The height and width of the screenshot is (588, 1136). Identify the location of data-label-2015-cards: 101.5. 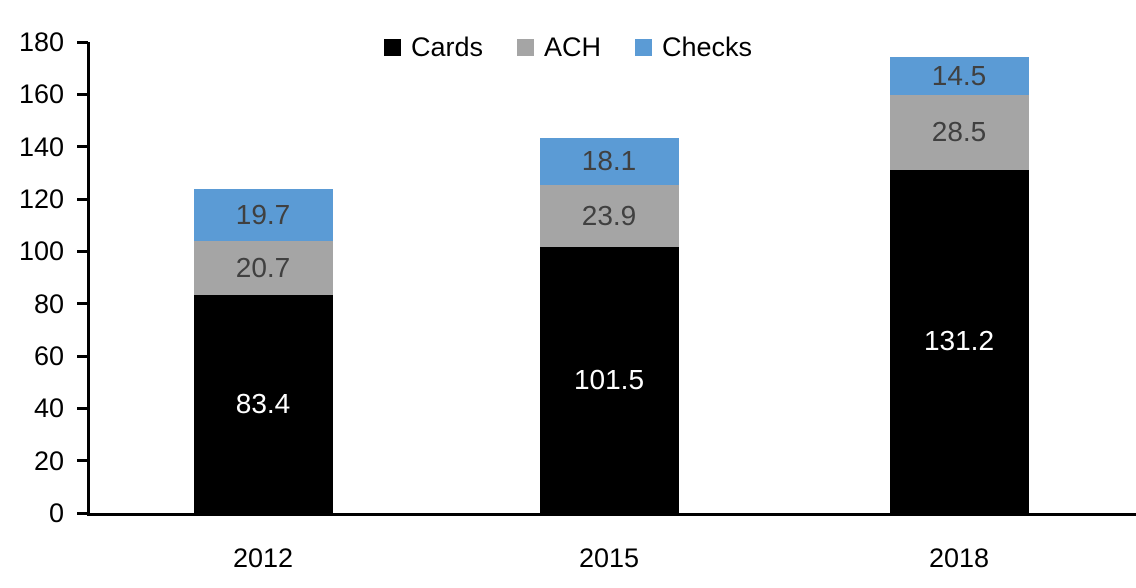
(609, 380).